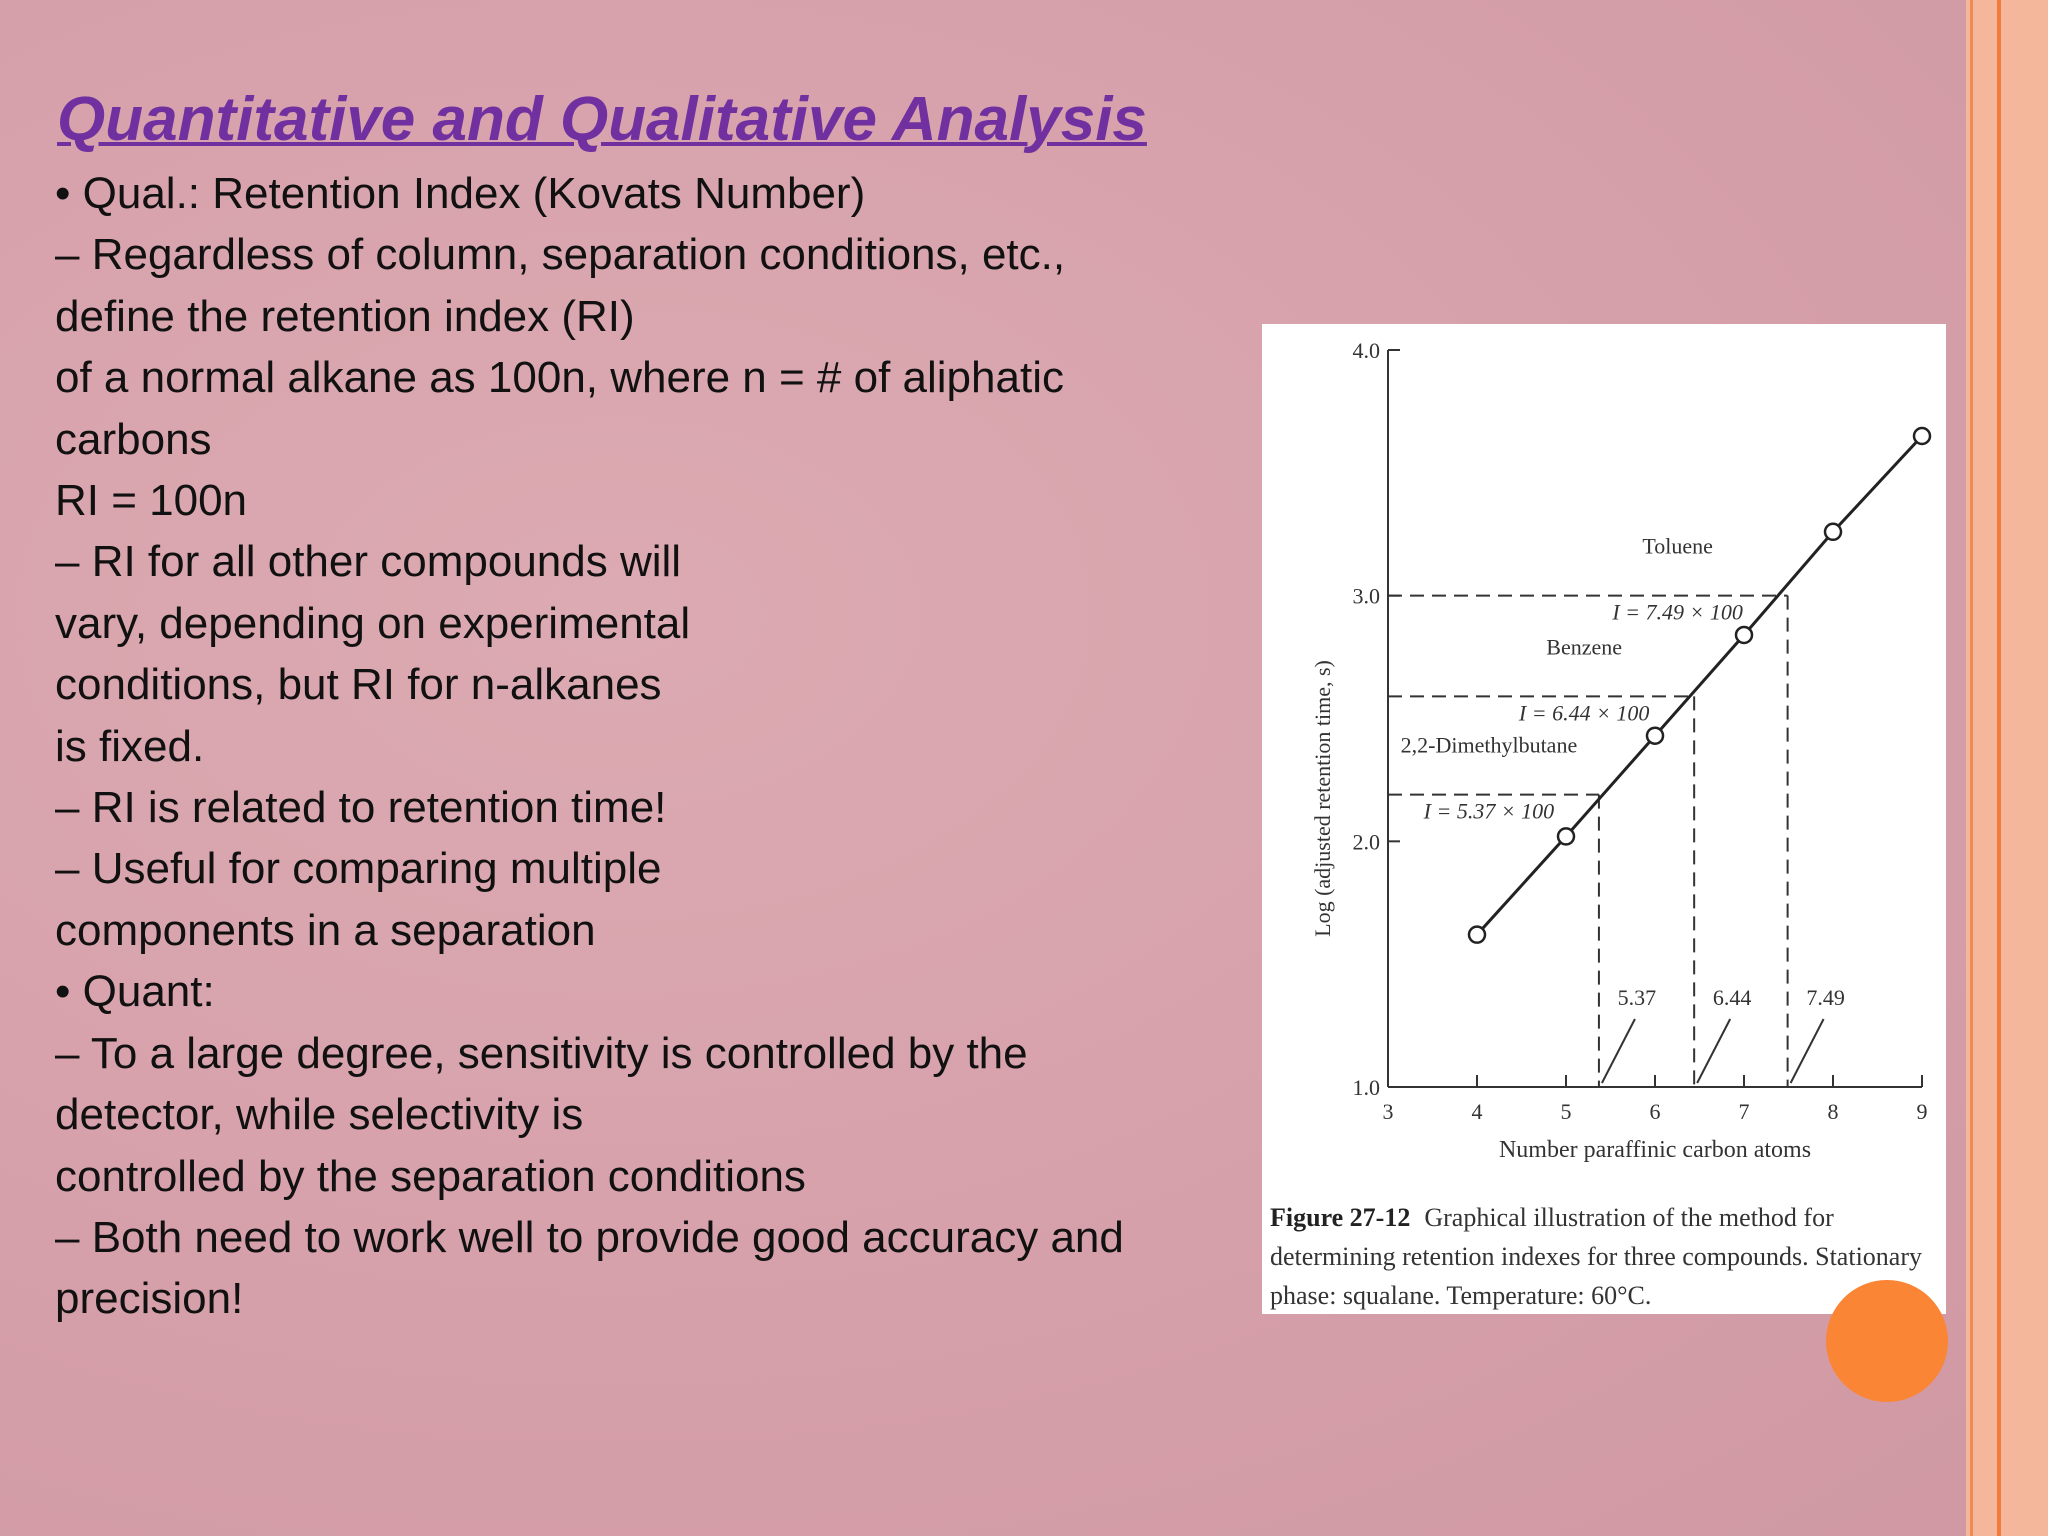 Image resolution: width=2048 pixels, height=1536 pixels. What do you see at coordinates (1489, 811) in the screenshot?
I see `annotation-formula: I = 5.37 × 100` at bounding box center [1489, 811].